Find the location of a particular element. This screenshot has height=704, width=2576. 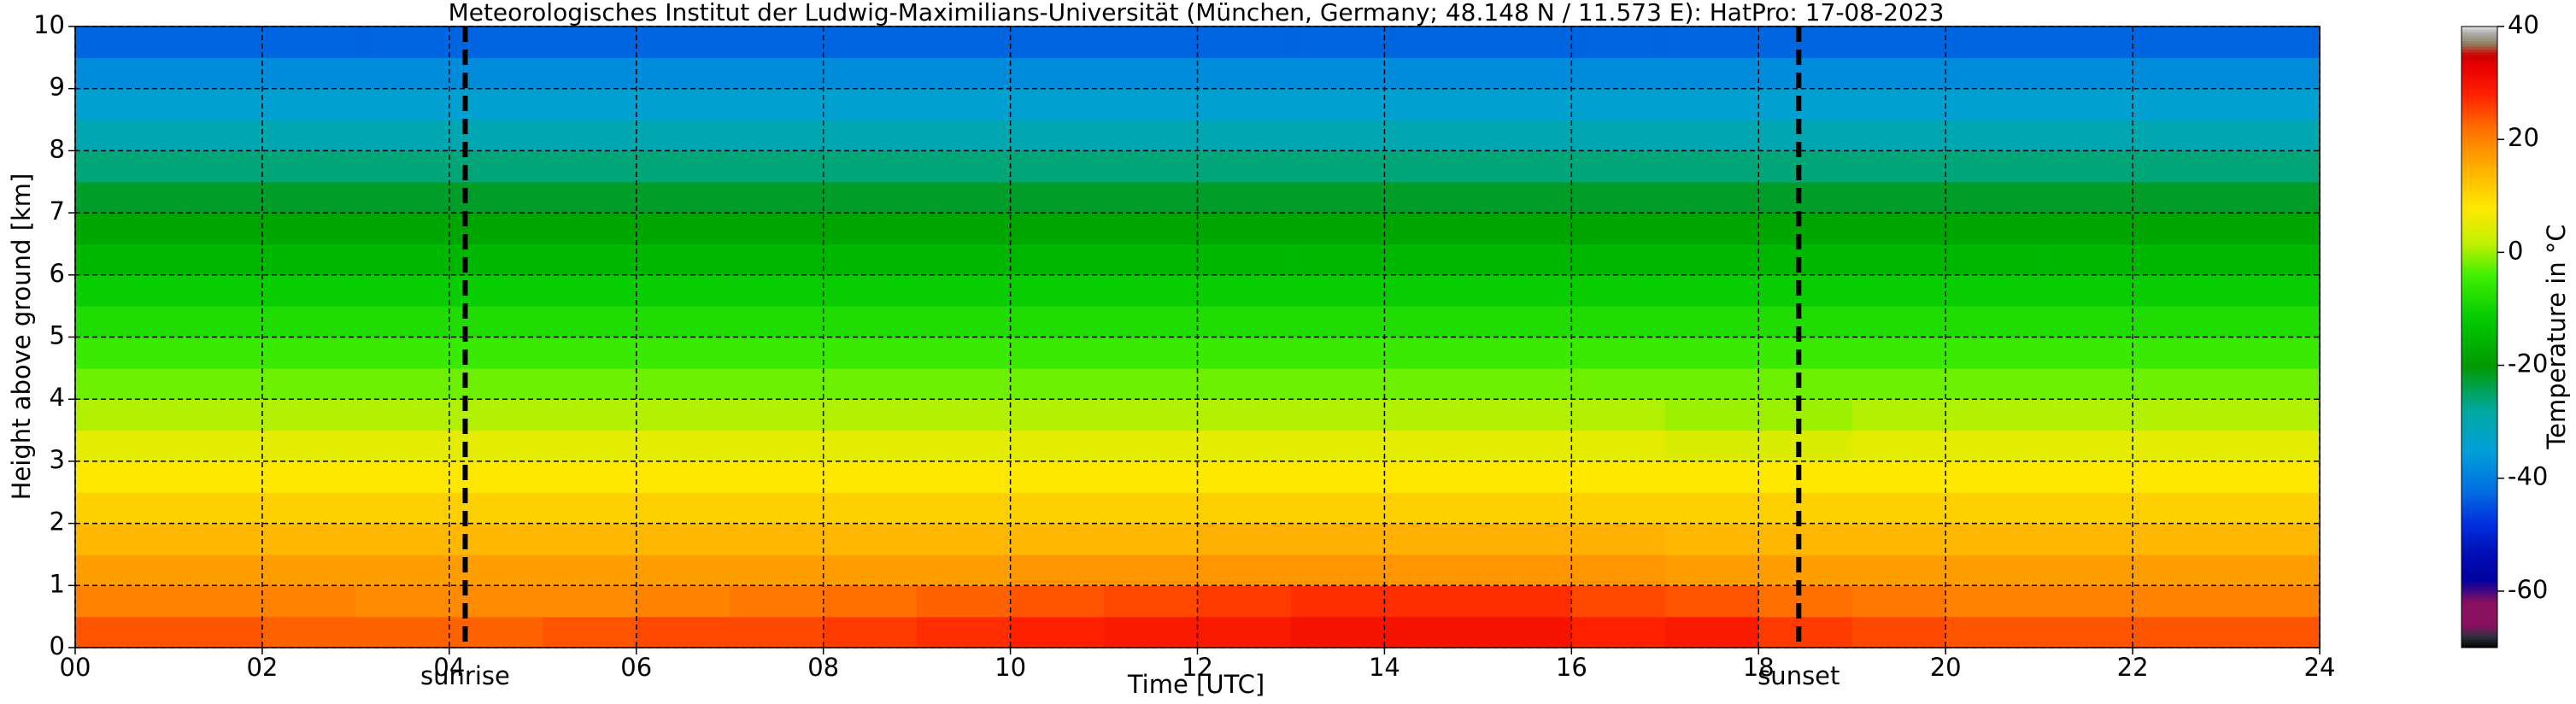

annotation-label: sunset is located at coordinates (1798, 675).